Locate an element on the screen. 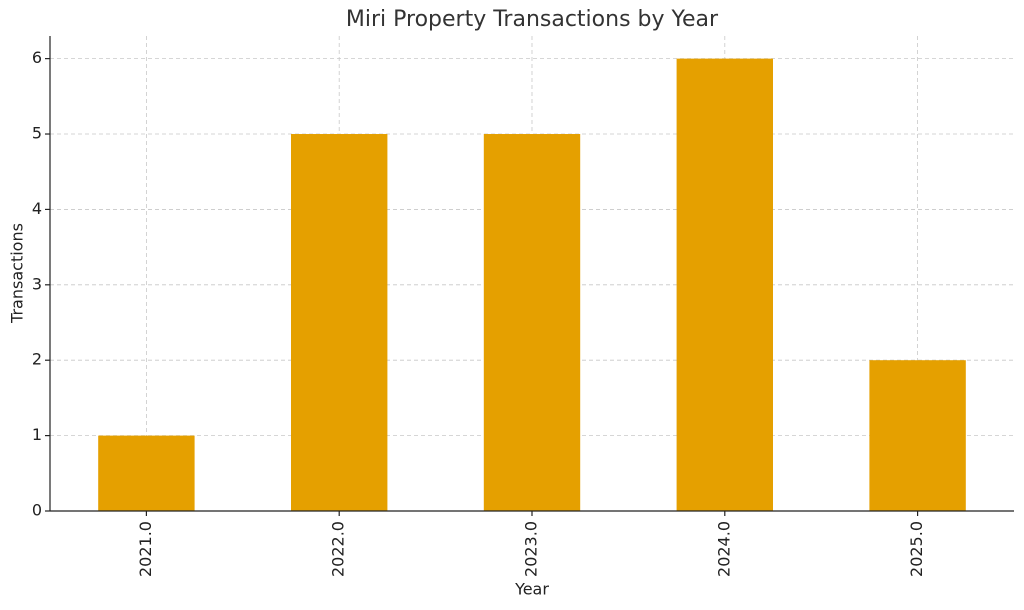 The image size is (1024, 610). x-tick-label: 2025.0 is located at coordinates (916, 549).